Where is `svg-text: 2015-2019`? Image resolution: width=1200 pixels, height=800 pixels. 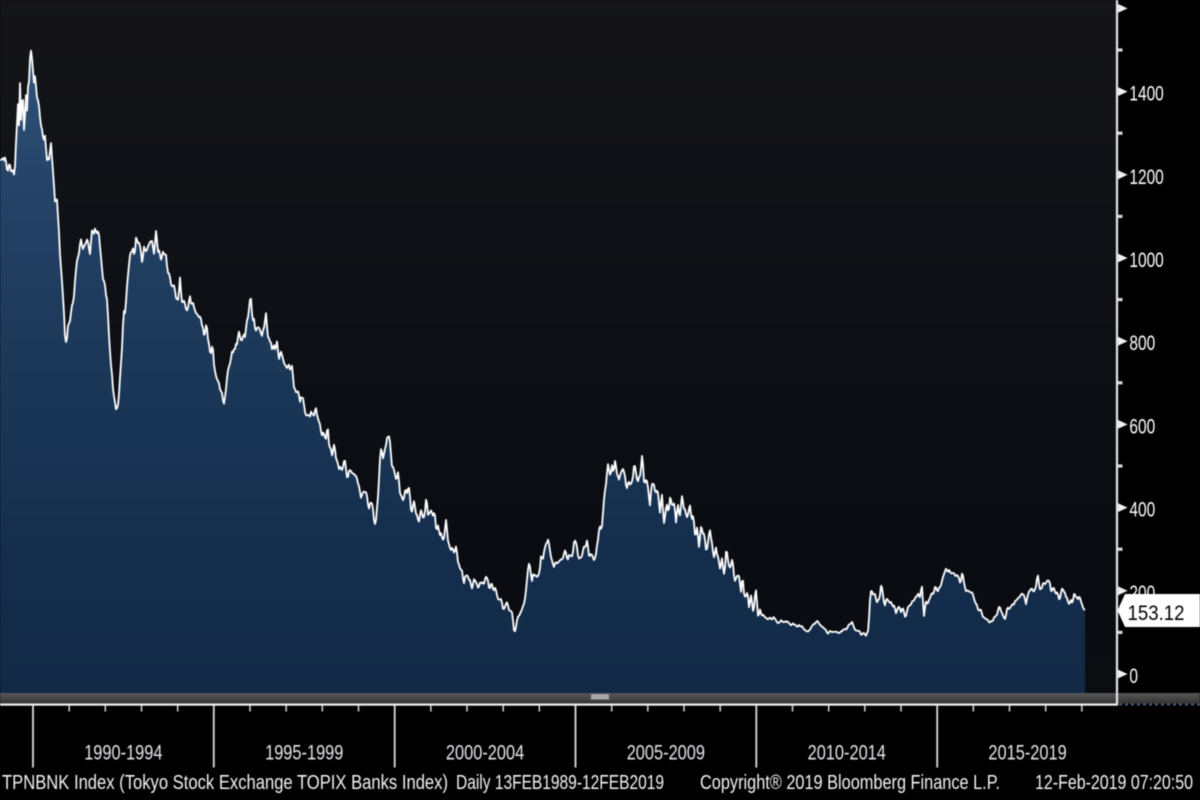
svg-text: 2015-2019 is located at coordinates (1027, 753).